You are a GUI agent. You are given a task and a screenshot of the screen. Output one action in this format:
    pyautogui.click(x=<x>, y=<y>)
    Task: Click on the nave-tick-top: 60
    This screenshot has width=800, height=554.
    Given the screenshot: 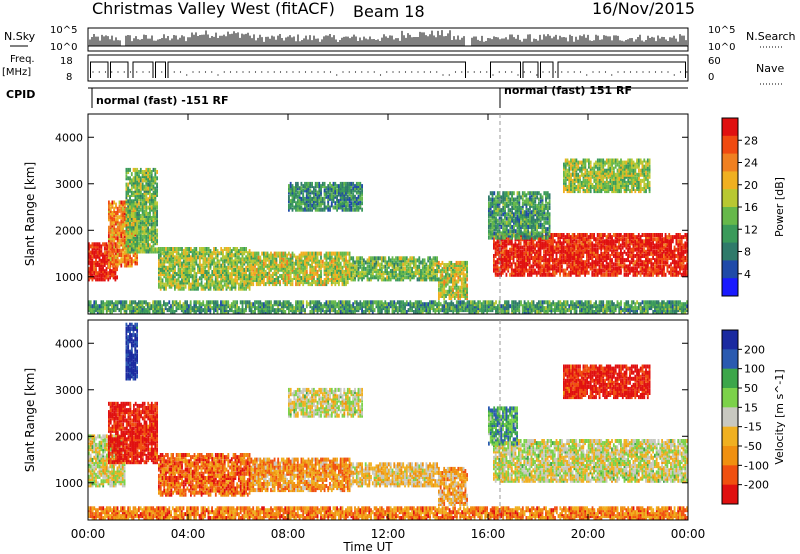 What is the action you would take?
    pyautogui.click(x=714, y=61)
    